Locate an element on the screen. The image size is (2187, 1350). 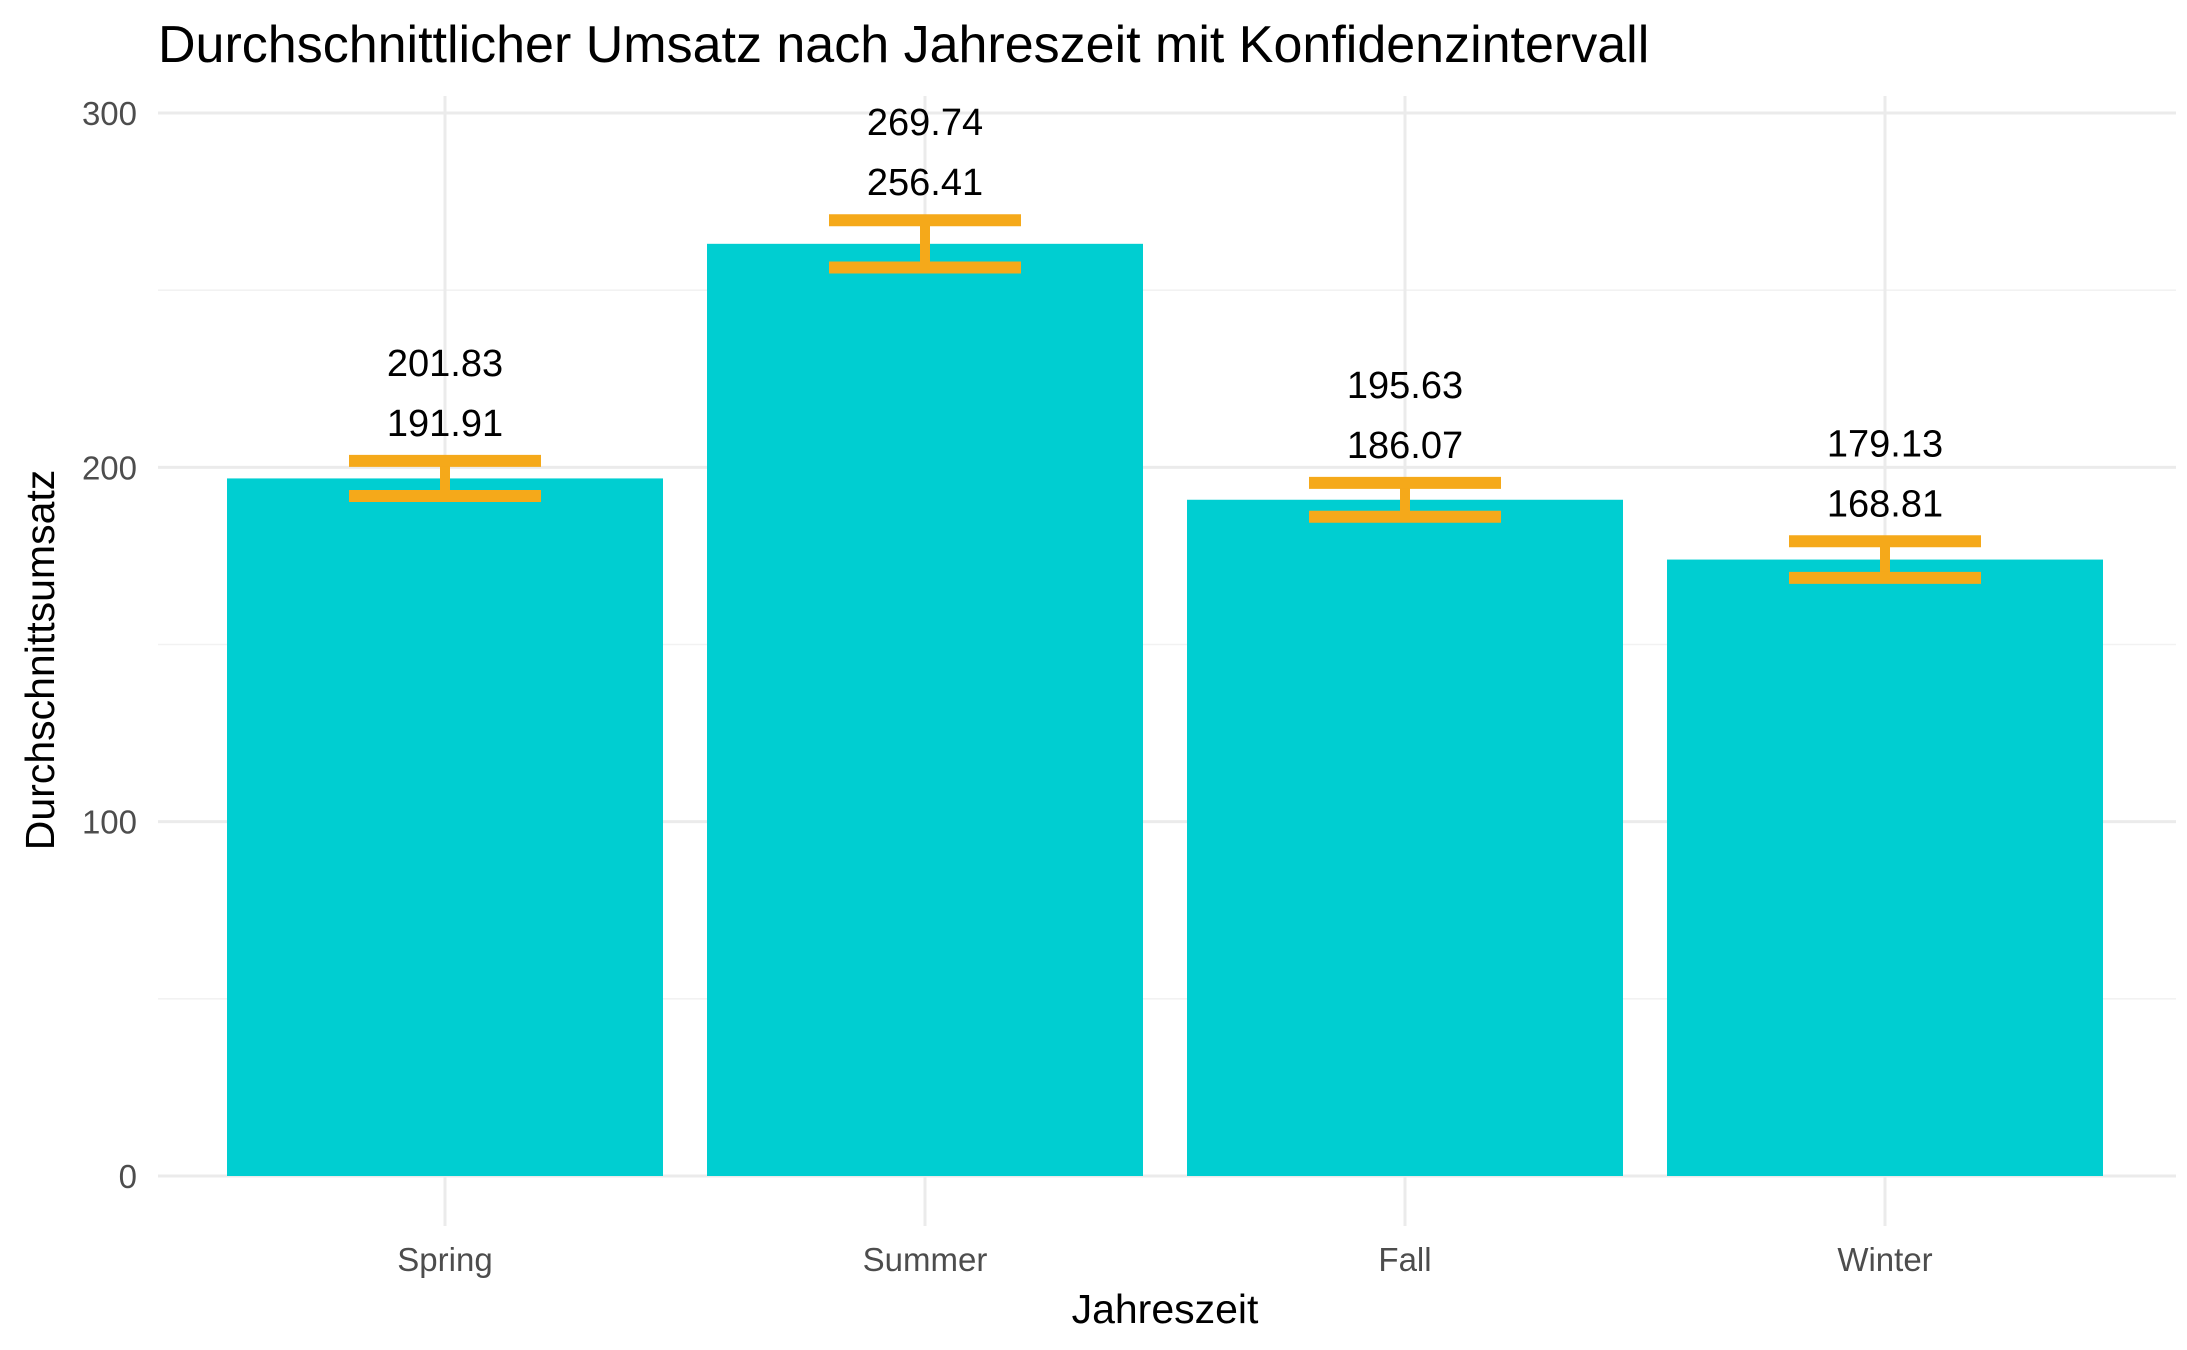
bar-fall is located at coordinates (1405, 837).